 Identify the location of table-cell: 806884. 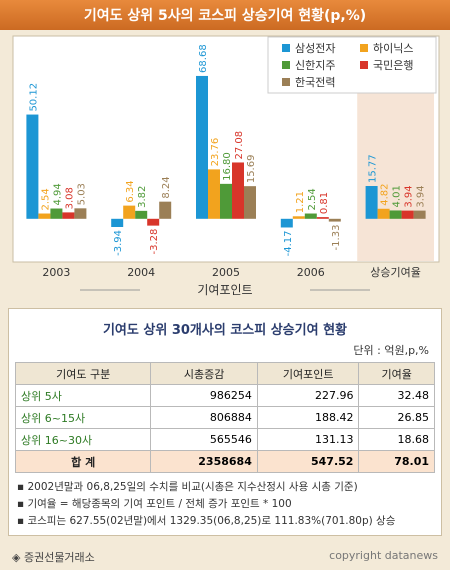
(204, 417).